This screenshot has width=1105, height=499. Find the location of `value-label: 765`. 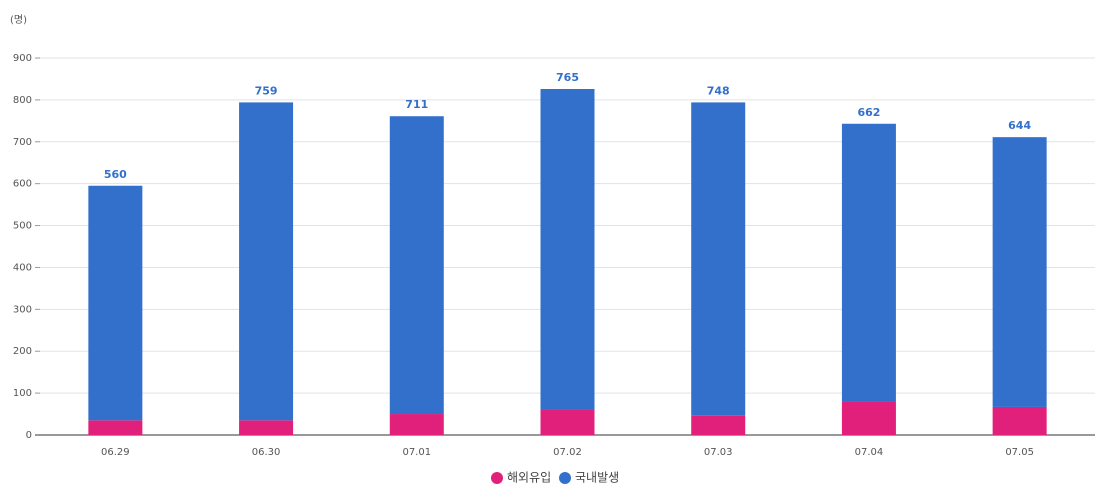

value-label: 765 is located at coordinates (567, 77).